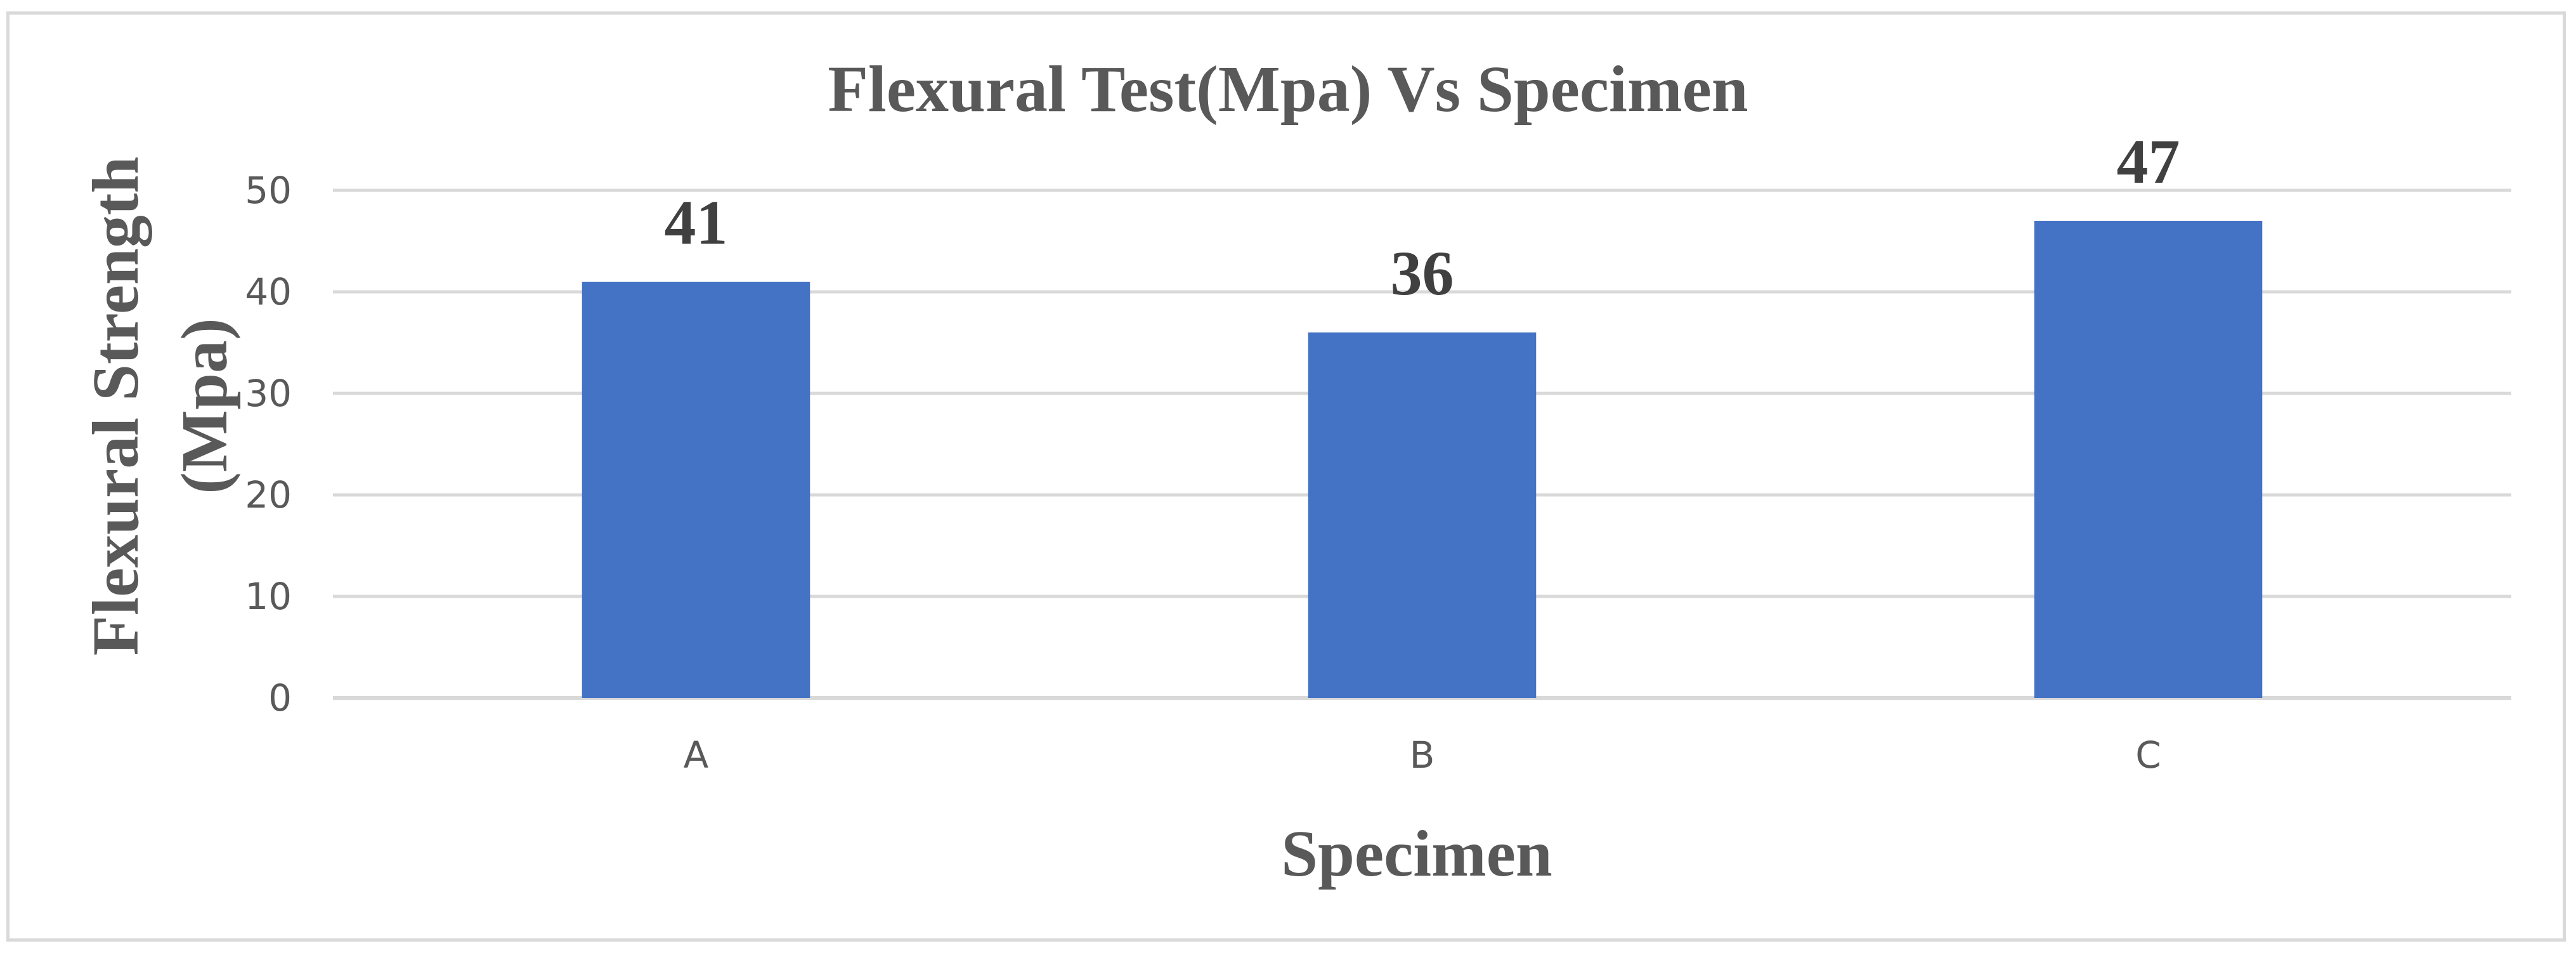 The width and height of the screenshot is (2576, 953). I want to click on data-label: 36, so click(1423, 273).